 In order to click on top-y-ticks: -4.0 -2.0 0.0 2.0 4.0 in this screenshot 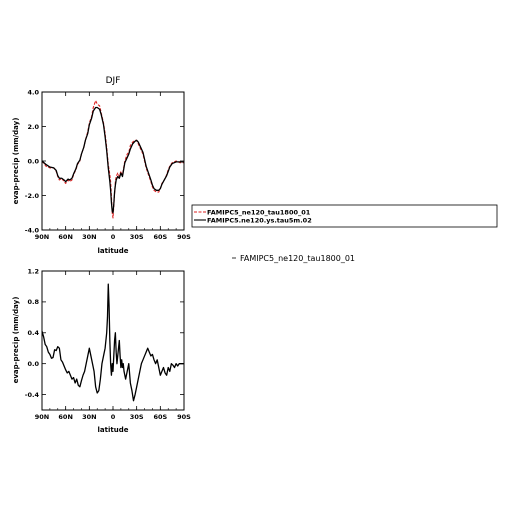, I will do `click(104, 161)`.